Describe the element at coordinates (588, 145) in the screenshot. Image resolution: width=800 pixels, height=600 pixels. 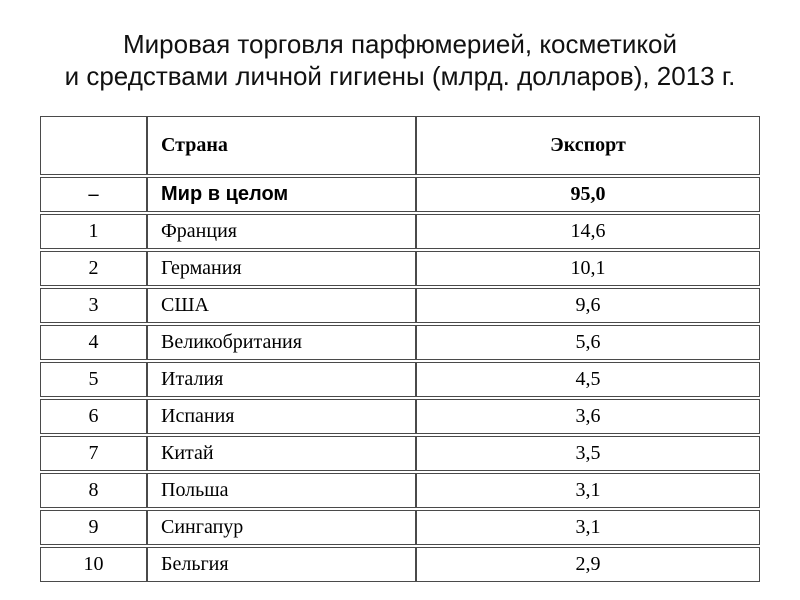
I see `header-cell-export: Экспорт` at that location.